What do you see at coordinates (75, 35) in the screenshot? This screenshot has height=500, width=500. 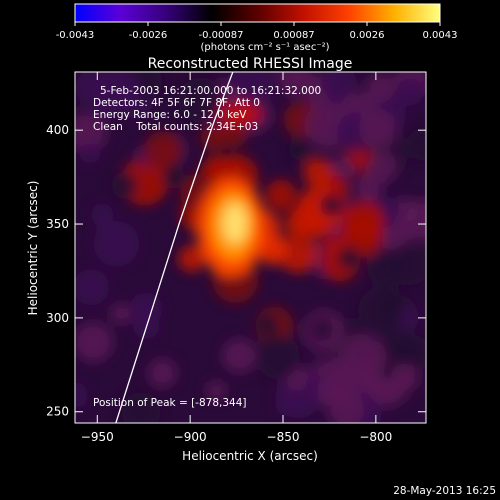 I see `colorbar-tick-label: -0.0043` at bounding box center [75, 35].